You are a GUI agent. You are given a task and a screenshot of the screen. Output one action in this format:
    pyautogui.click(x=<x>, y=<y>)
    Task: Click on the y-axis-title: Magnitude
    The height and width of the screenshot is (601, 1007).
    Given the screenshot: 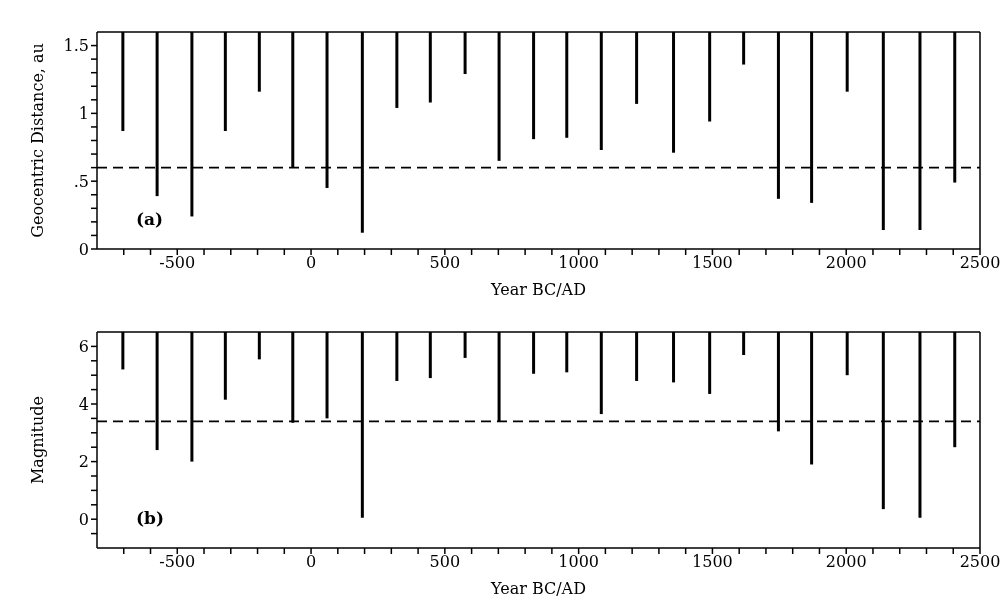 What is the action you would take?
    pyautogui.click(x=37, y=440)
    